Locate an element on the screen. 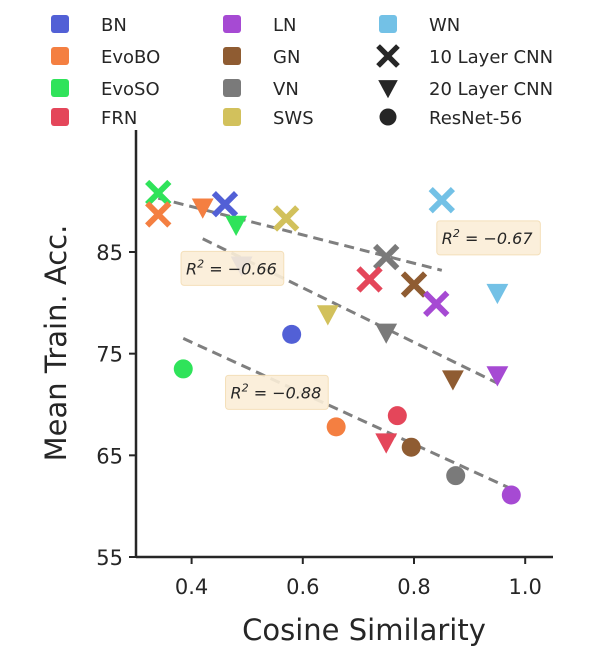  point-10-layer-cnn-vn is located at coordinates (386, 257).